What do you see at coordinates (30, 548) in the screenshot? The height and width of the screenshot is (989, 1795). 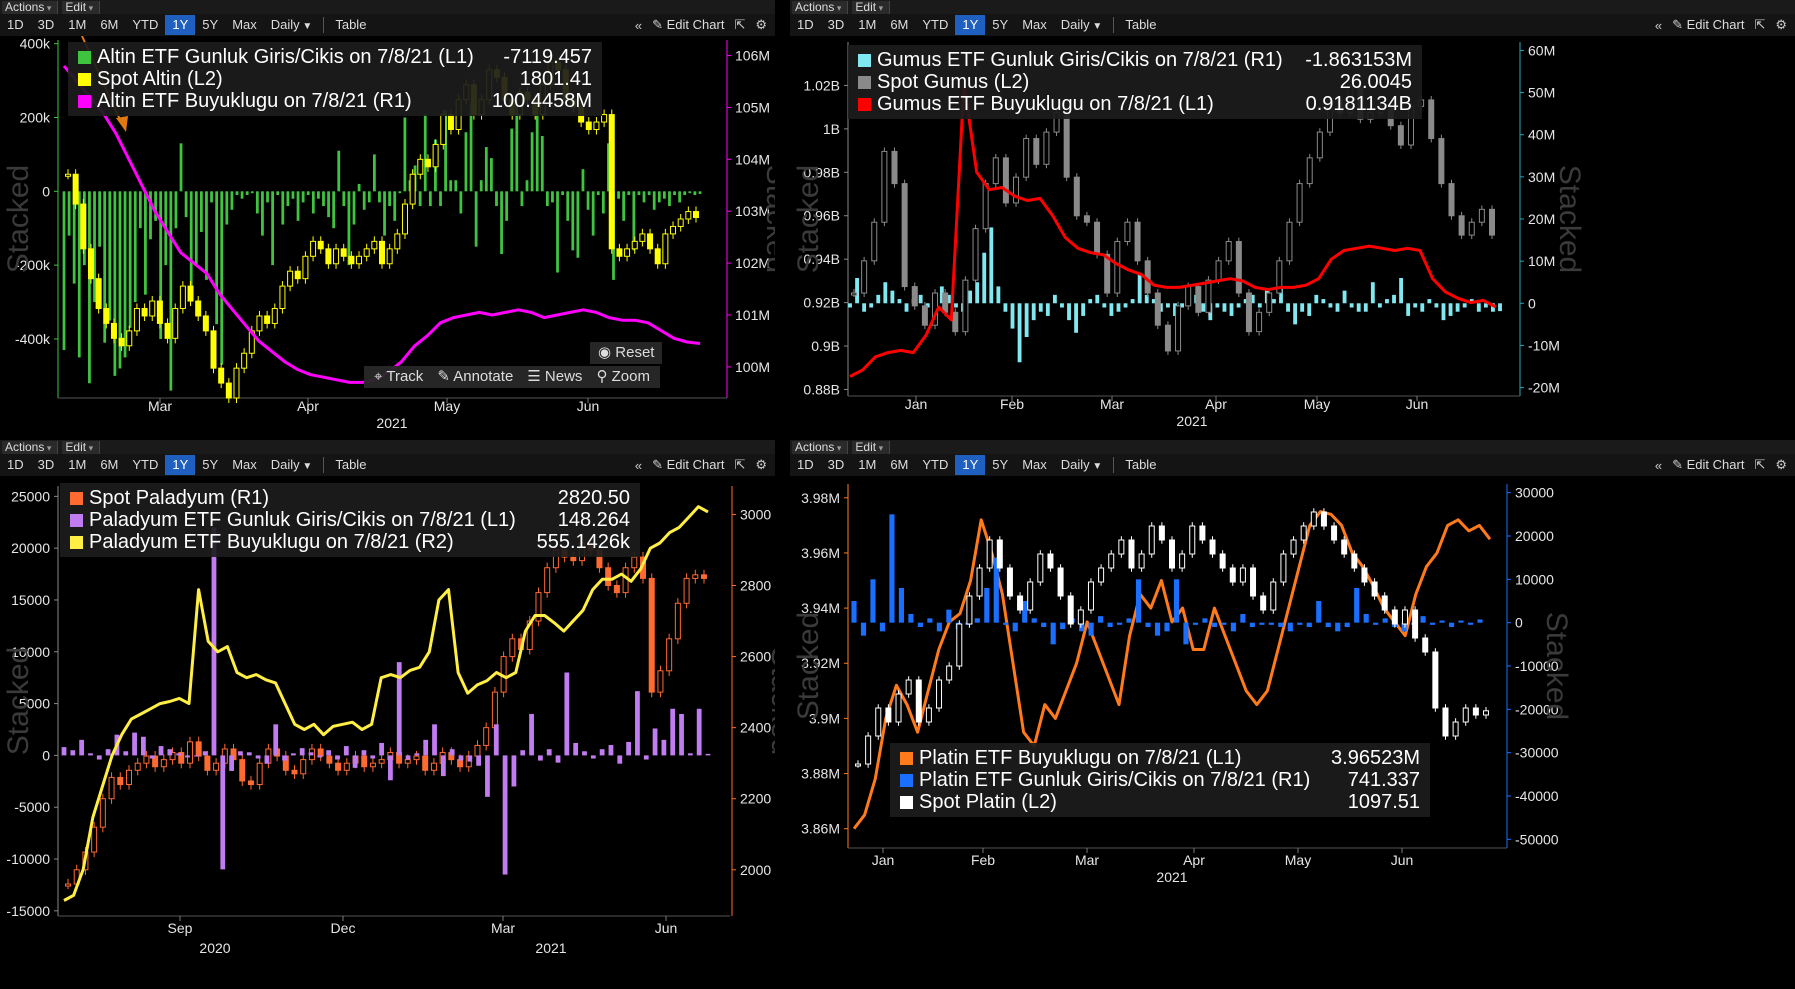 I see `left-tick-label: 20000` at bounding box center [30, 548].